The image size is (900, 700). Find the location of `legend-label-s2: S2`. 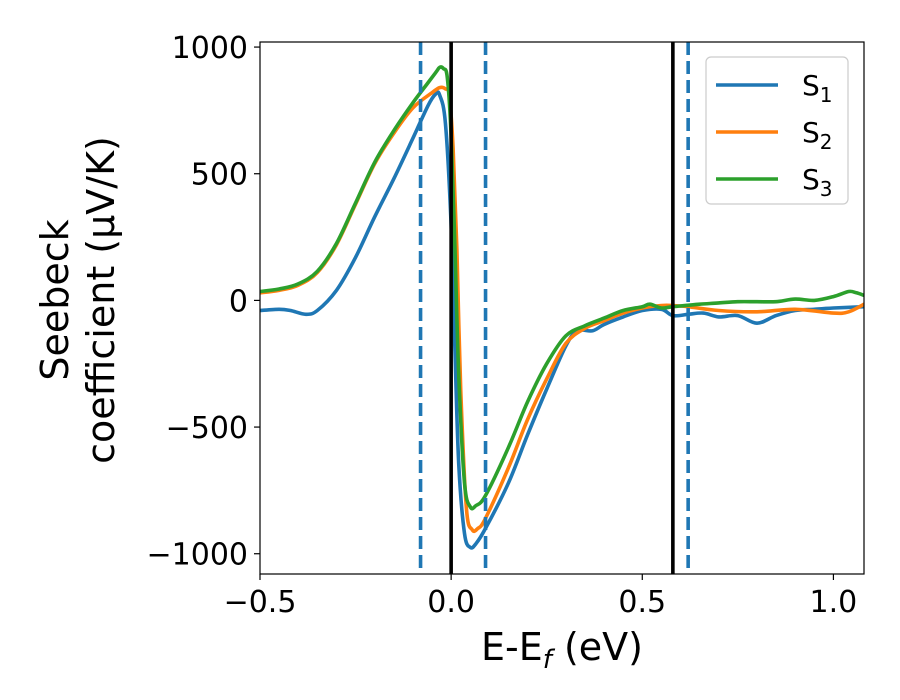

legend-label-s2: S2 is located at coordinates (817, 135).